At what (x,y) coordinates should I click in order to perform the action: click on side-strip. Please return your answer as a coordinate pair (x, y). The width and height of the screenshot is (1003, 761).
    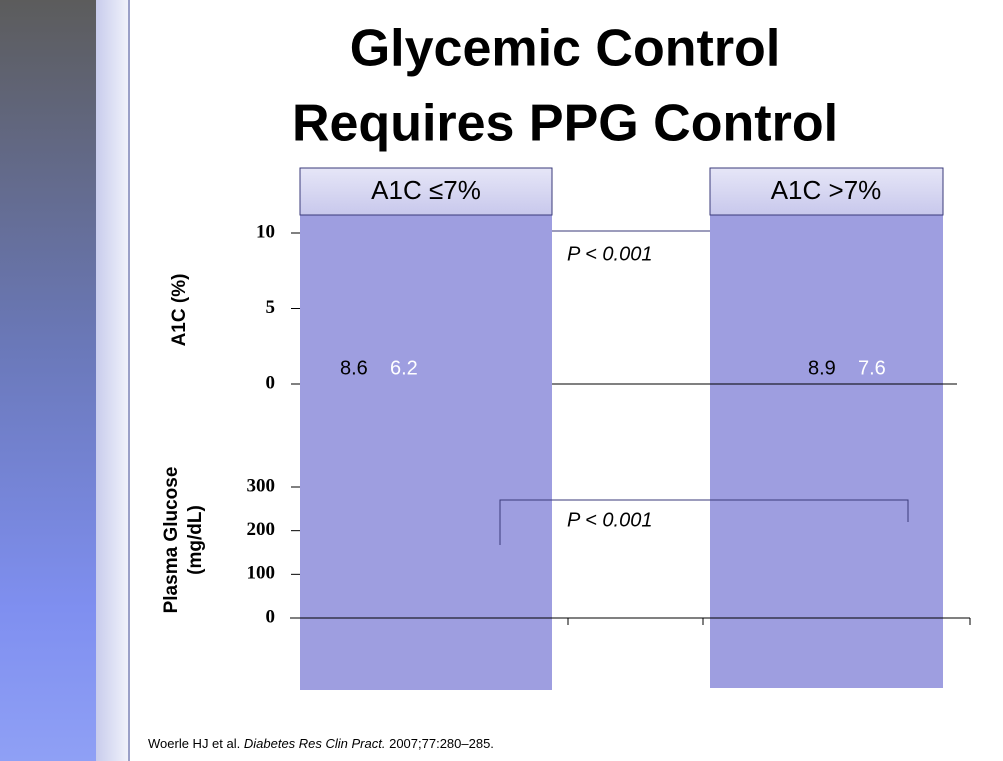
    Looking at the image, I should click on (112, 380).